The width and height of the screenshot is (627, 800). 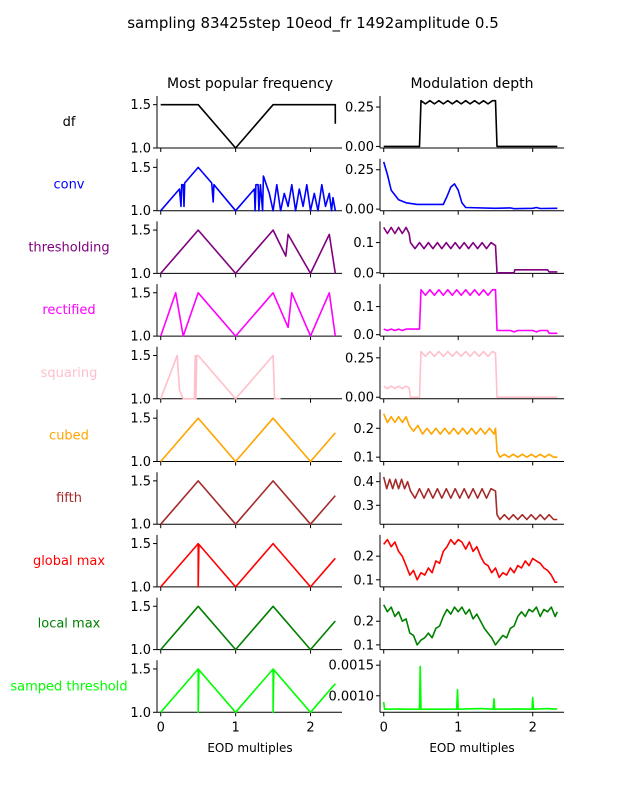 I want to click on series-line-frequency-squaring, so click(x=220, y=377).